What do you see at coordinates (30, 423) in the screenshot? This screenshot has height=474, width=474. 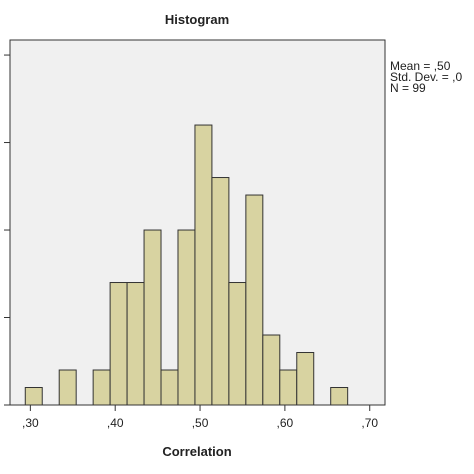 I see `x-tick-label: ,30` at bounding box center [30, 423].